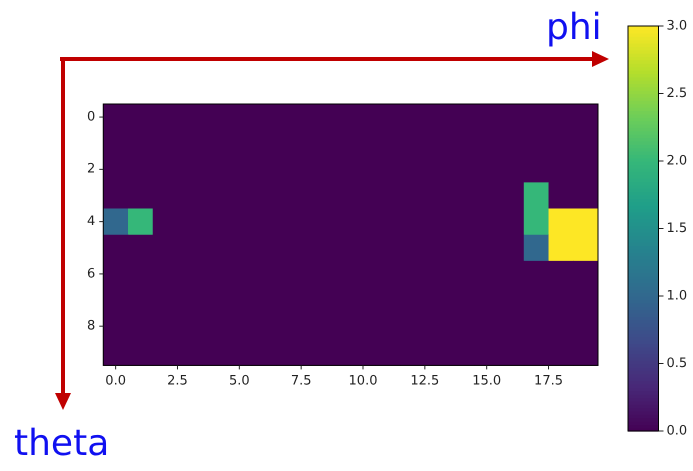  What do you see at coordinates (177, 381) in the screenshot?
I see `x-tick-label: 2.5` at bounding box center [177, 381].